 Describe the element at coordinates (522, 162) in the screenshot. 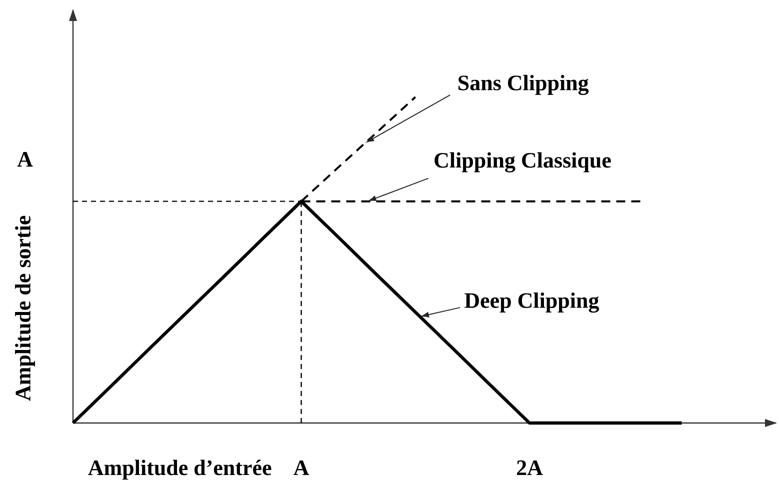

I see `series-label: Clipping Classique` at that location.